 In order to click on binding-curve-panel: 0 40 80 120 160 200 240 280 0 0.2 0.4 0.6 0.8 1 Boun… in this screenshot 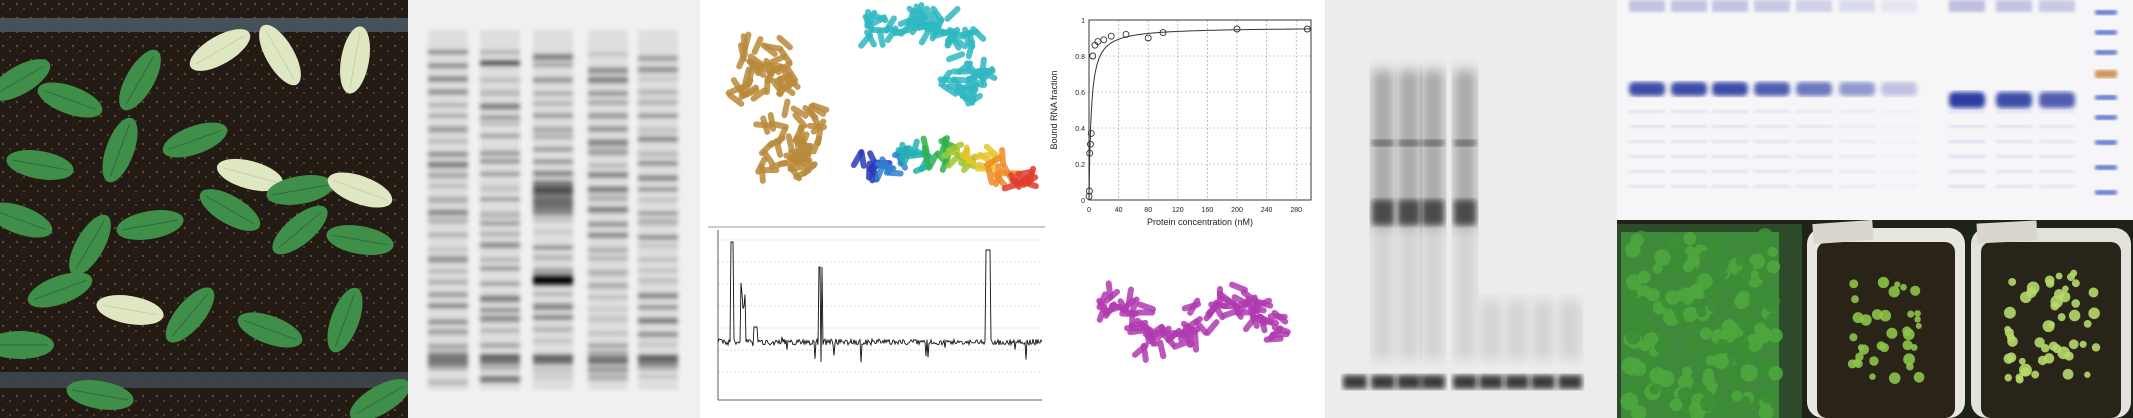, I will do `click(1185, 209)`.